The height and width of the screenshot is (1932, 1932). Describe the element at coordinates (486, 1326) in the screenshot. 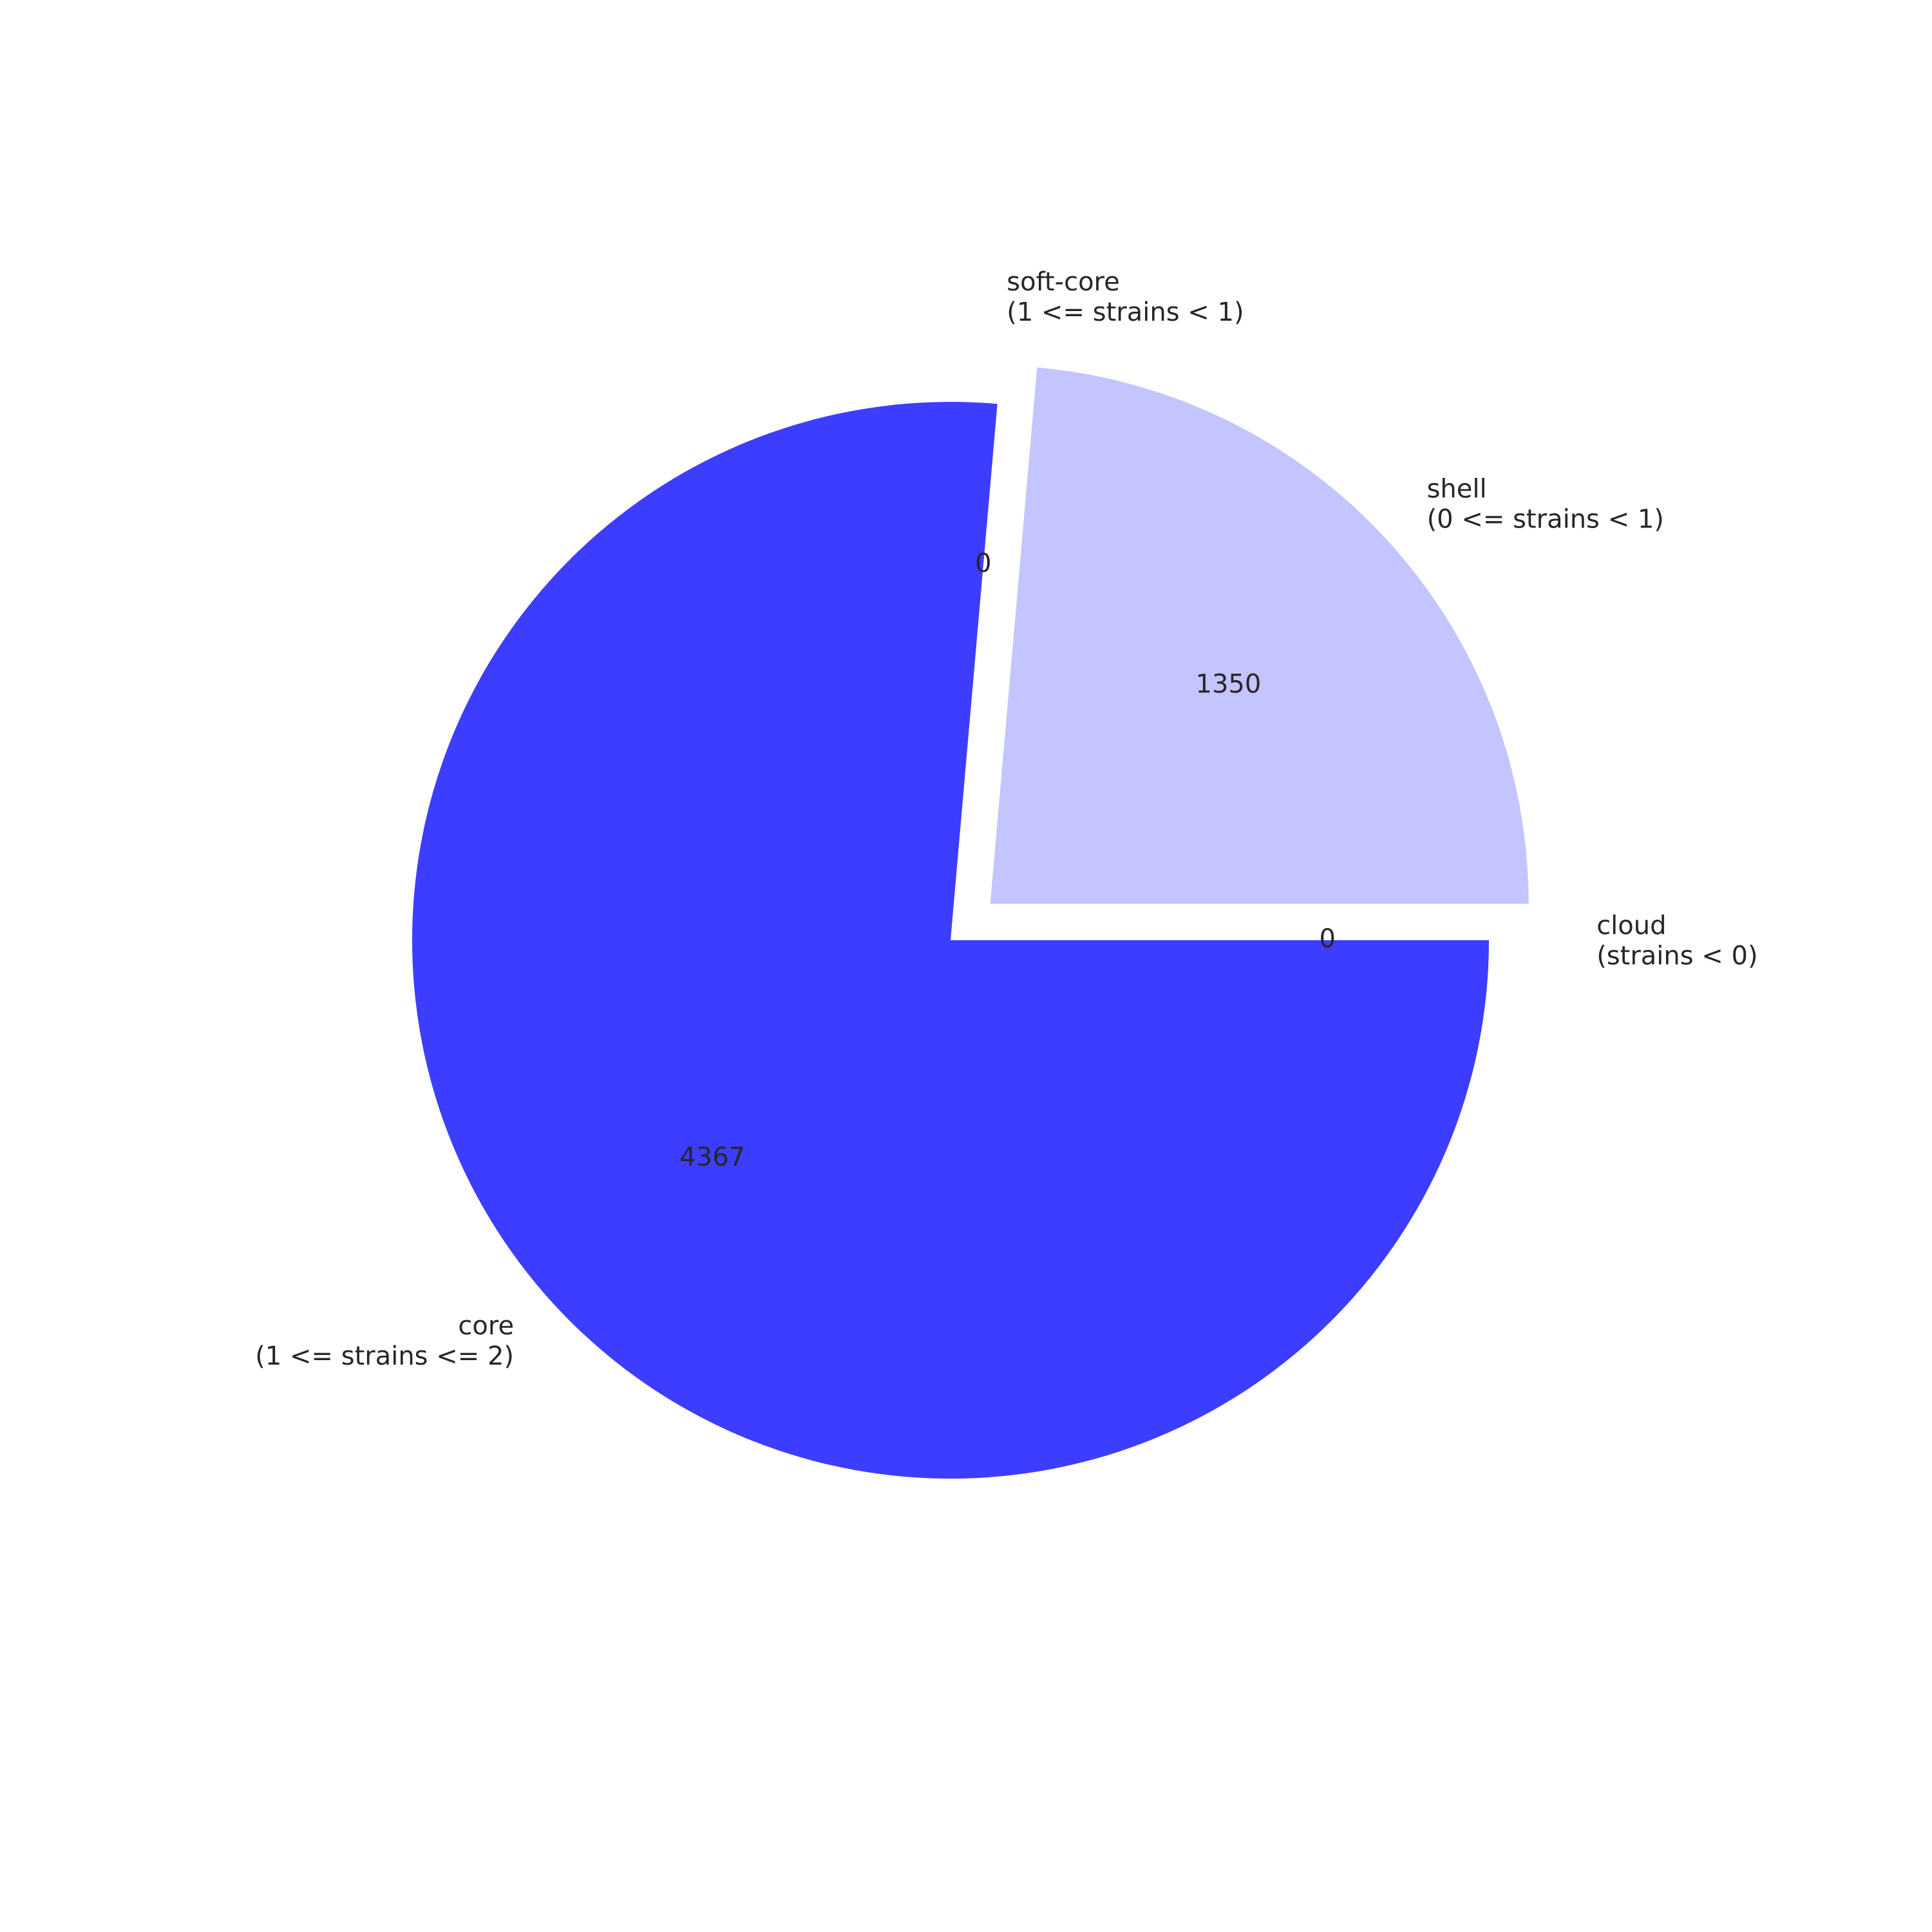

I see `category-label-line: core` at that location.